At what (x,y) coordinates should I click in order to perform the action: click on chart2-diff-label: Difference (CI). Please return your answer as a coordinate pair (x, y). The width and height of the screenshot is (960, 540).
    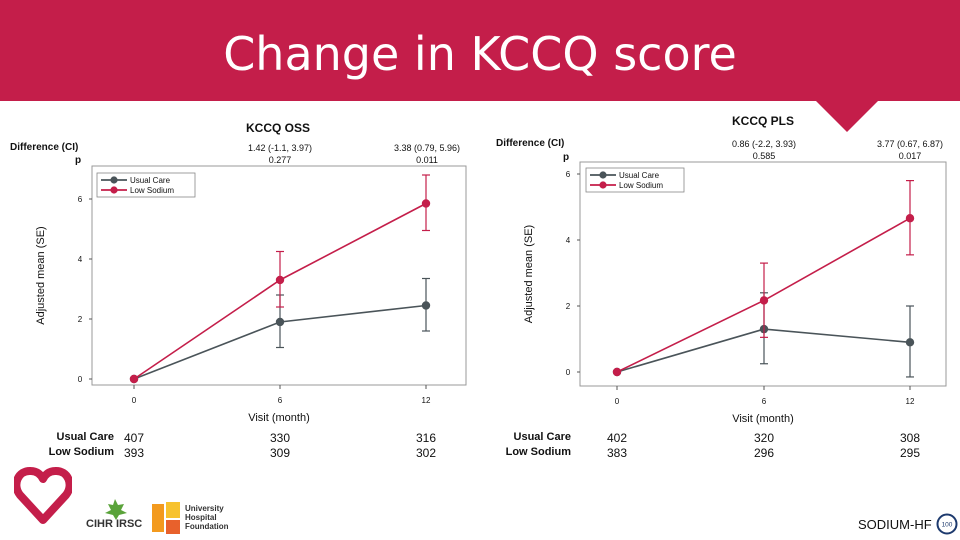
    Looking at the image, I should click on (530, 143).